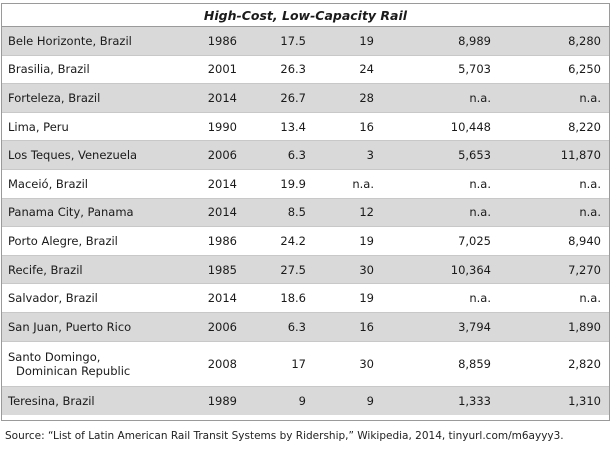  Describe the element at coordinates (54, 356) in the screenshot. I see `city-name: Santo Domingo,` at that location.